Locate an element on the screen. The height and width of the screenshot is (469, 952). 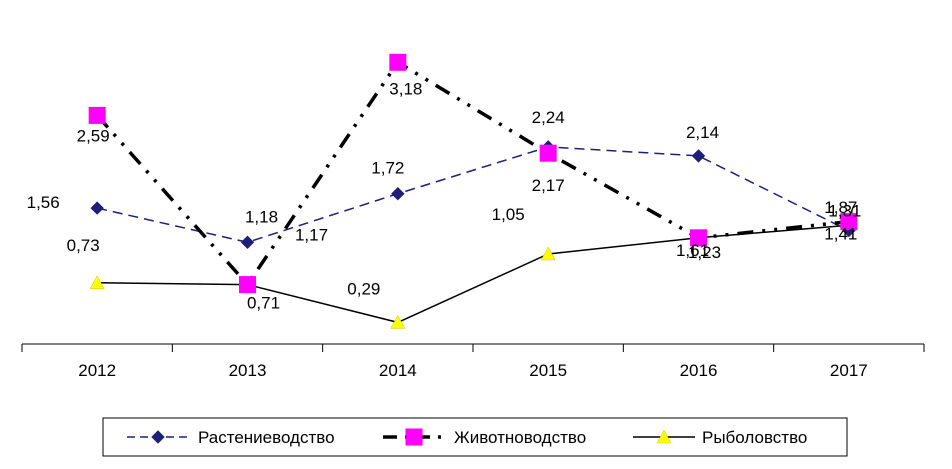
data-label-s3-2014: 0,29 is located at coordinates (363, 288).